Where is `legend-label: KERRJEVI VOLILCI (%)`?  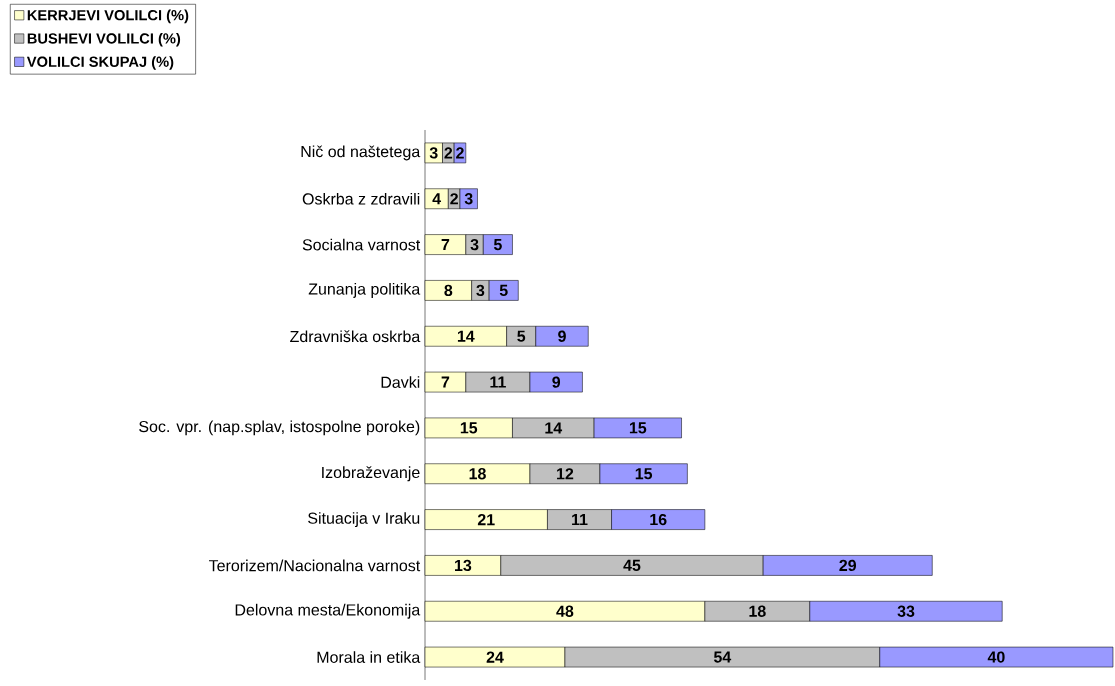 legend-label: KERRJEVI VOLILCI (%) is located at coordinates (108, 16).